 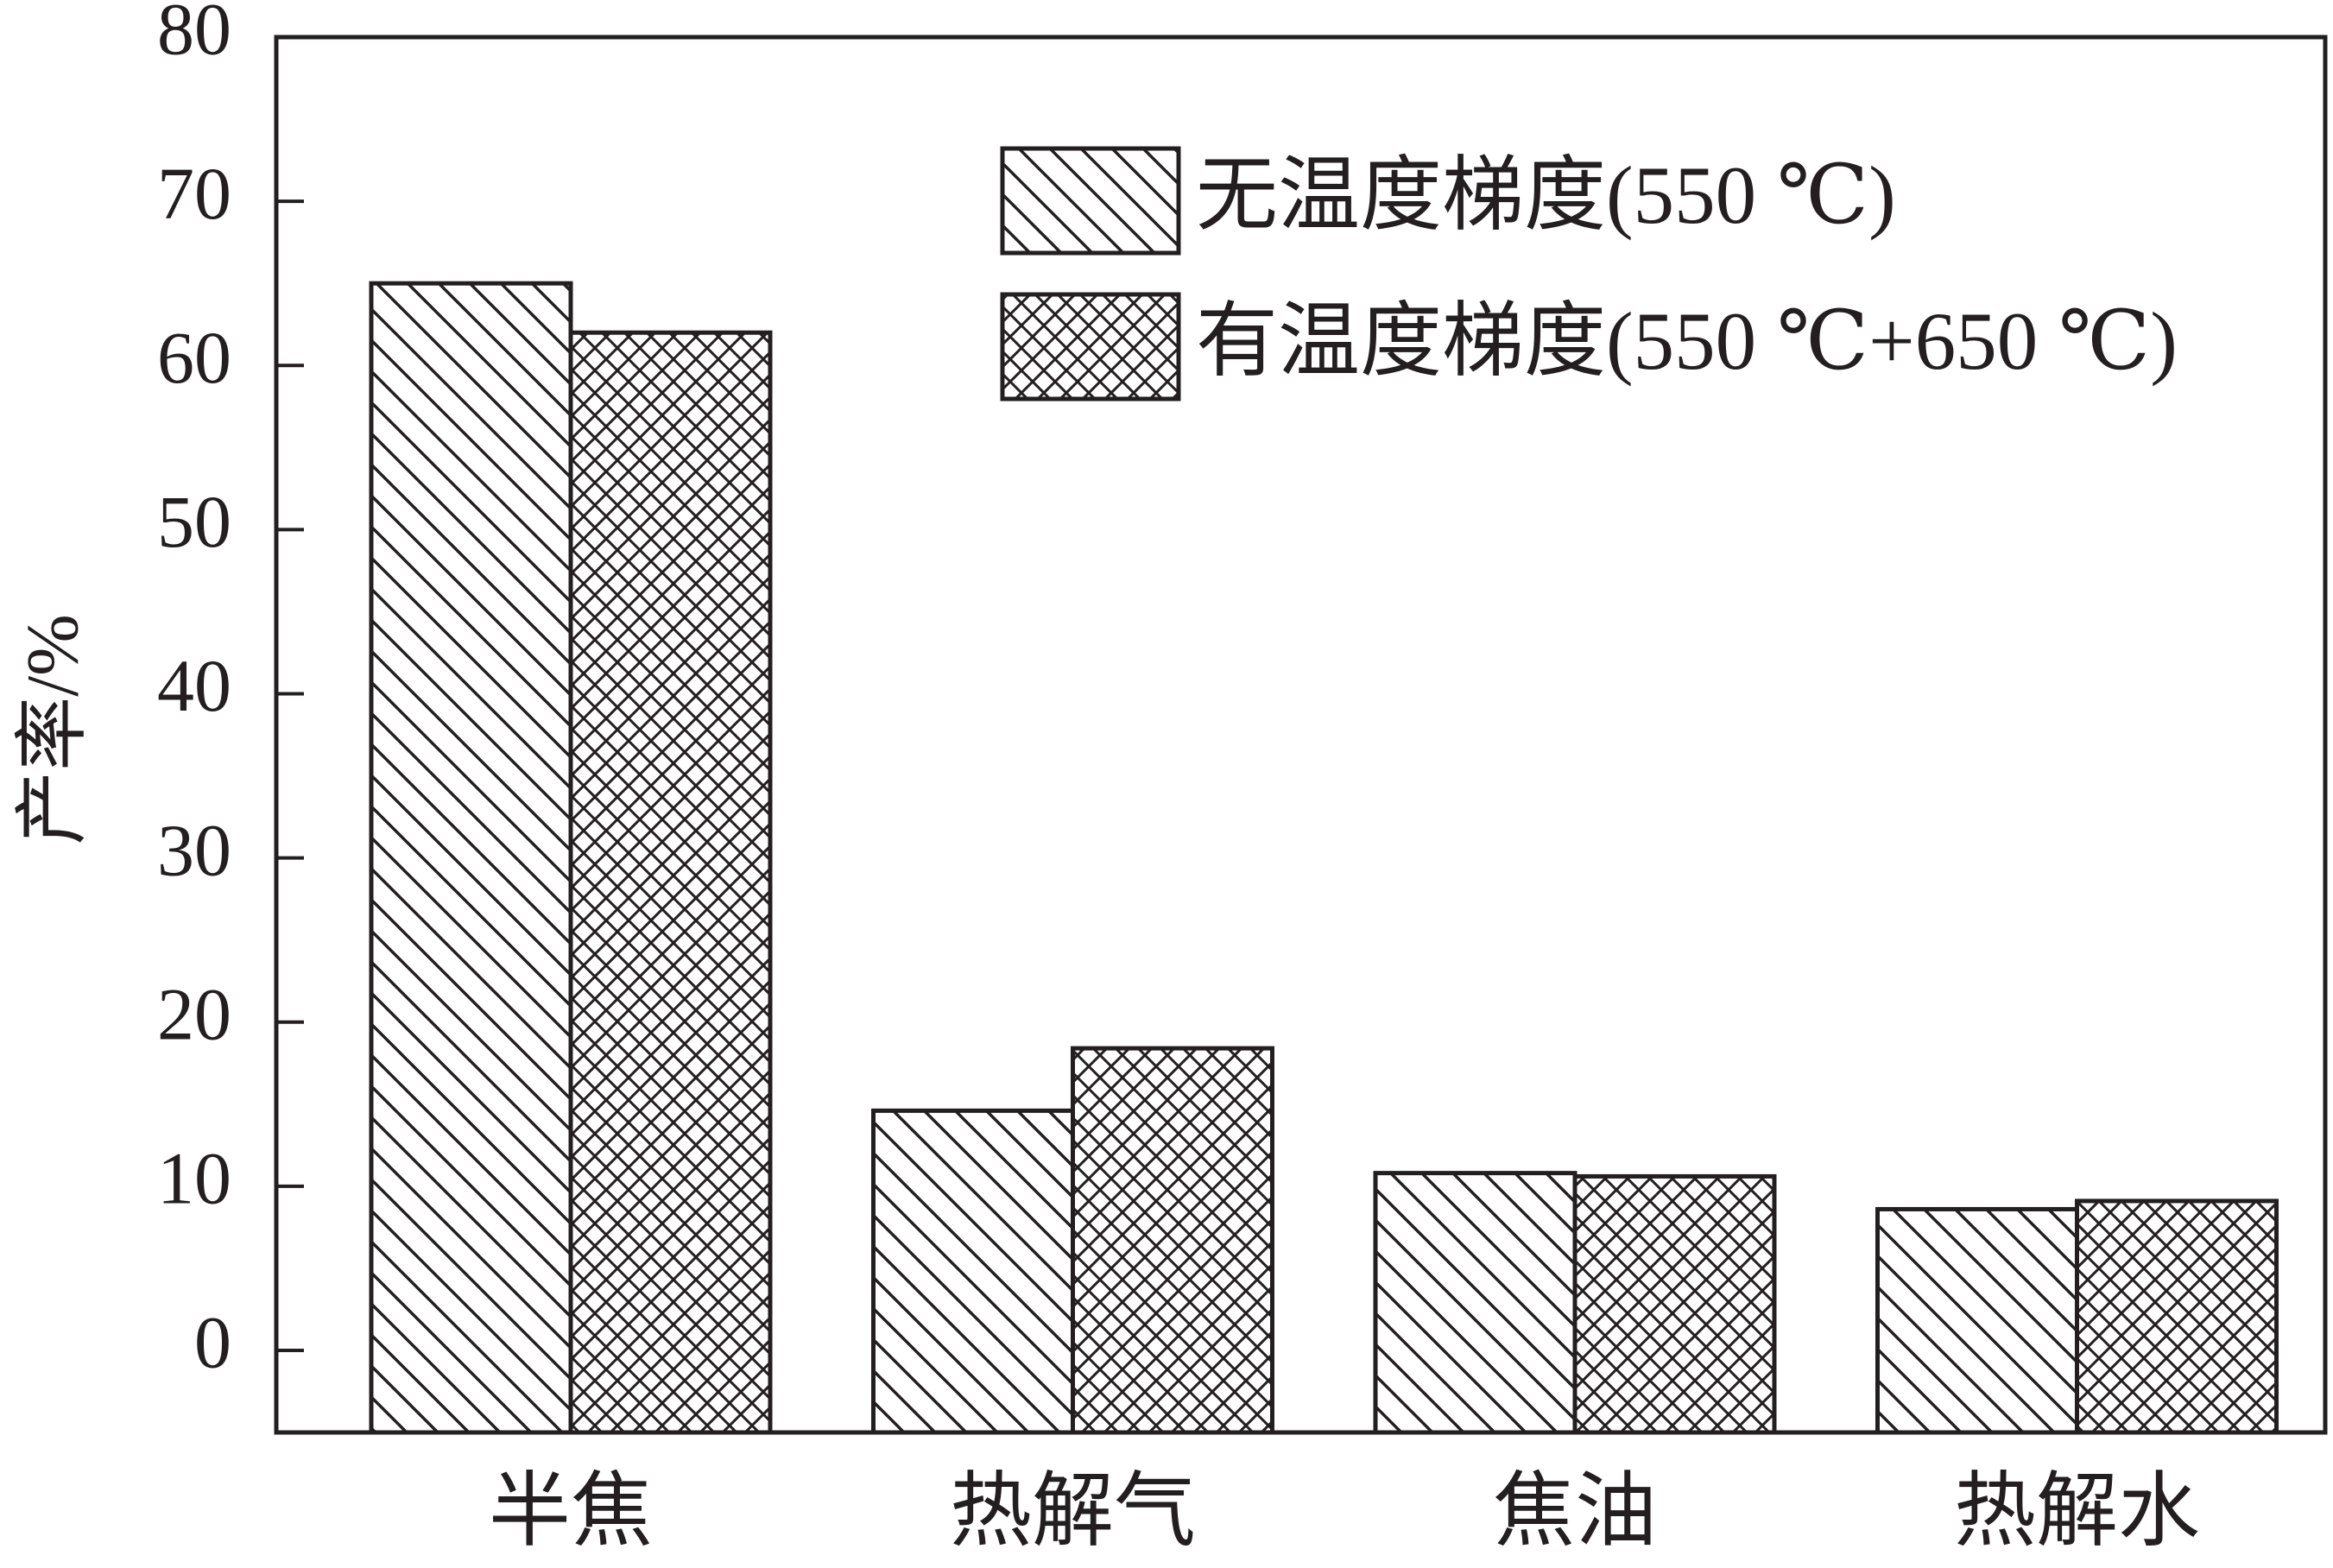 I want to click on y-axis-label: 产率/%, so click(x=53, y=730).